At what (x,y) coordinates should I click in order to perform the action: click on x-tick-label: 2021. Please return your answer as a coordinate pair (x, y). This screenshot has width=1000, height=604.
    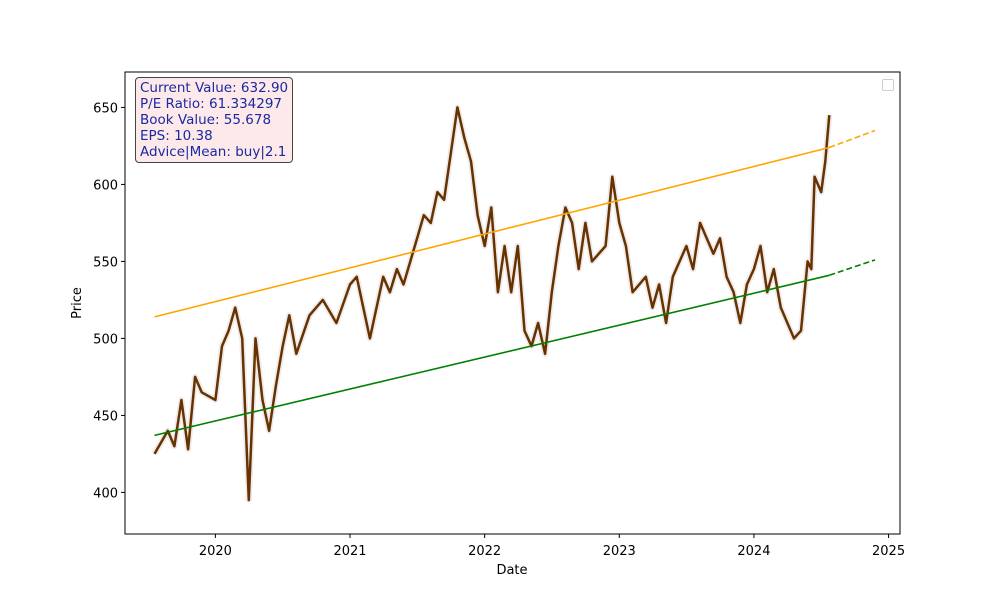
    Looking at the image, I should click on (349, 551).